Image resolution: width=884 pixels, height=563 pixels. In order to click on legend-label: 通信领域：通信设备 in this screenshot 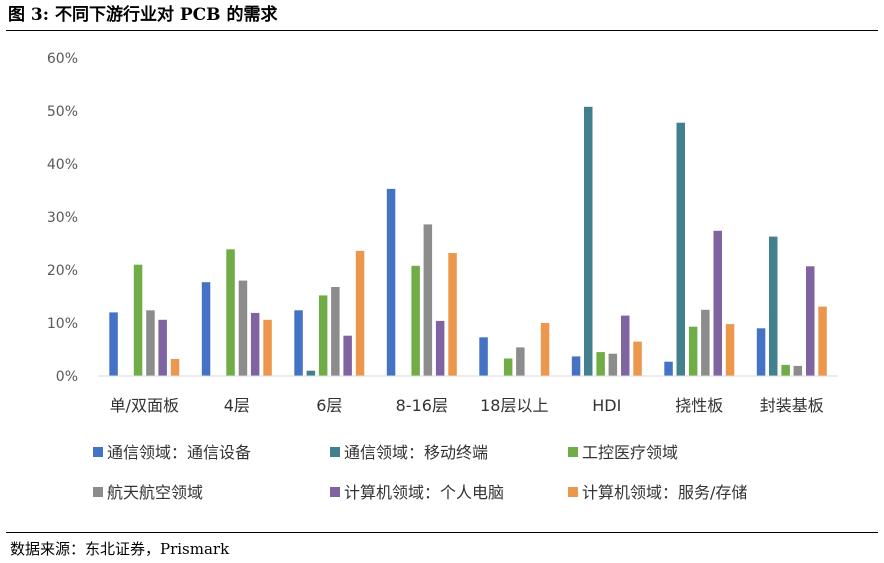, I will do `click(179, 452)`.